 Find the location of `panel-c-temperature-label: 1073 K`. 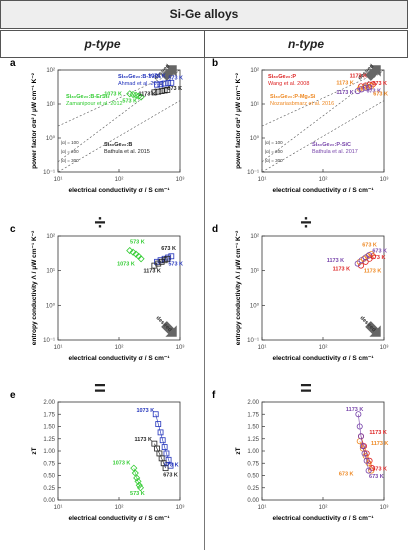

panel-c-temperature-label: 1073 K is located at coordinates (126, 265).